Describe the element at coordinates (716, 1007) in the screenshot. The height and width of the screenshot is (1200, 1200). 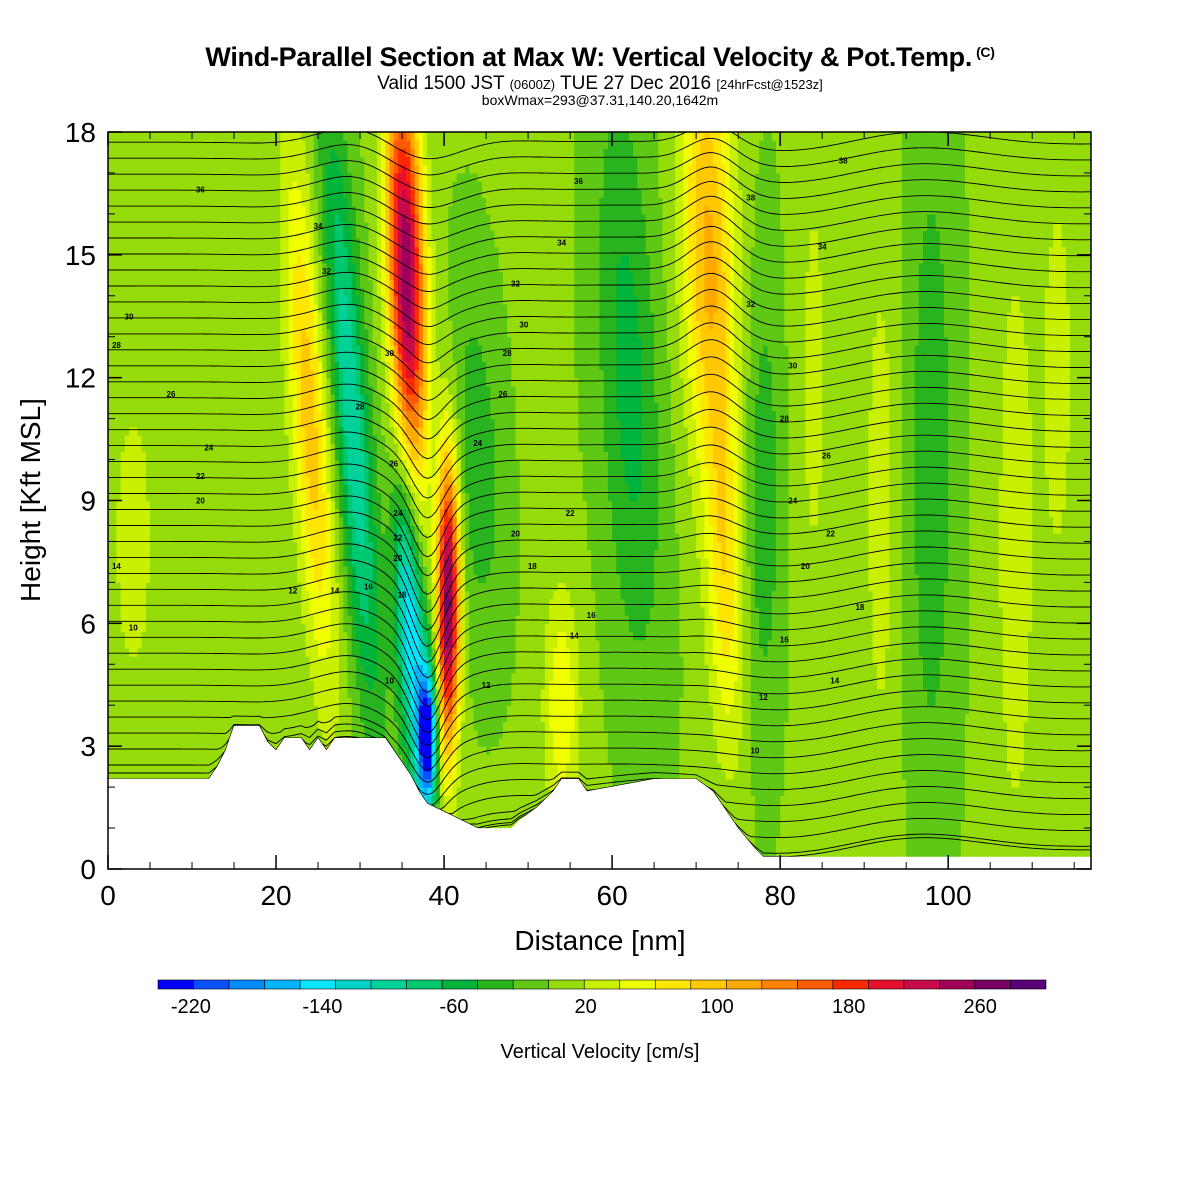
I see `colorbar-tick-label: 100` at that location.